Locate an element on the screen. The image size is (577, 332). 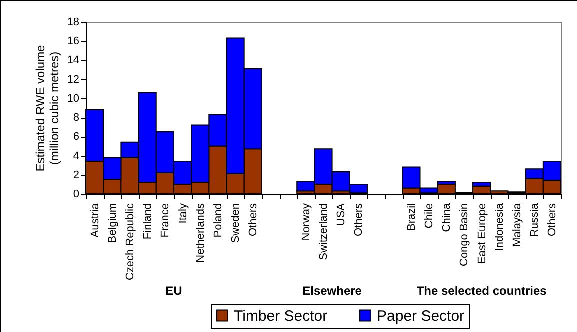
x-tick-label: Norway is located at coordinates (306, 222).